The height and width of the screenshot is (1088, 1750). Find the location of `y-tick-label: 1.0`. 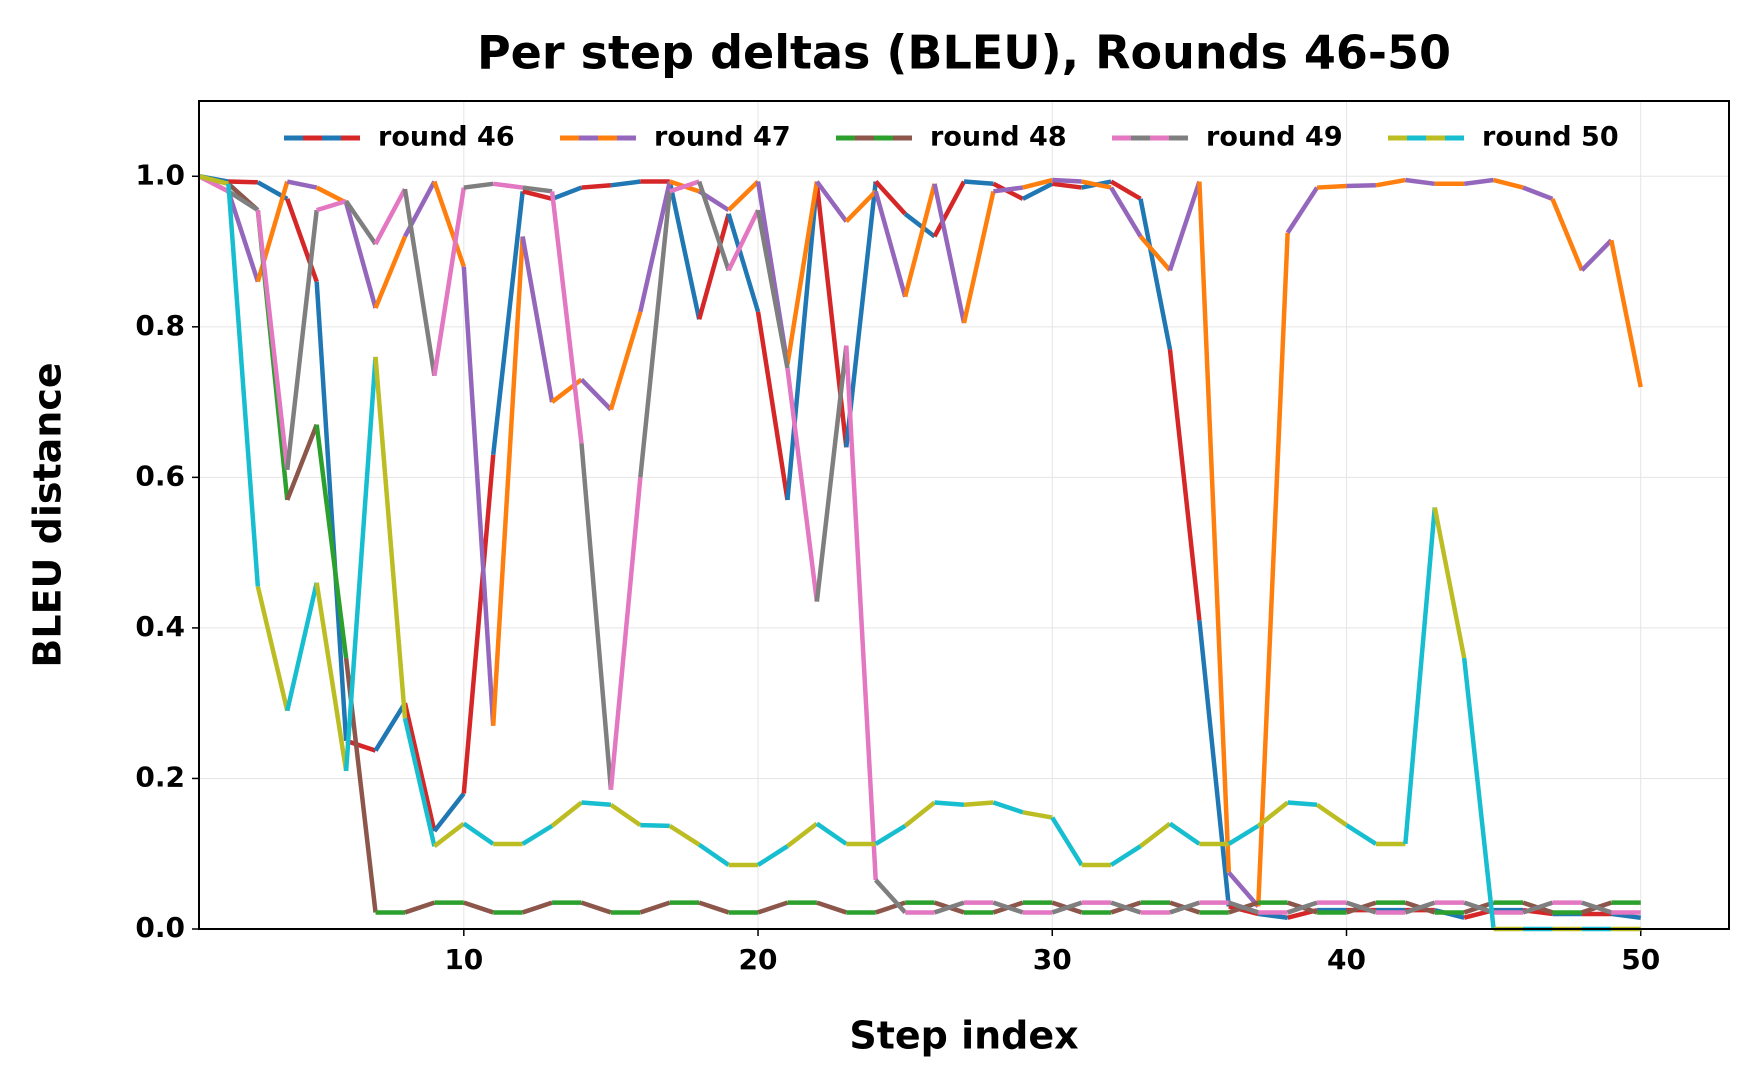

y-tick-label: 1.0 is located at coordinates (160, 174).